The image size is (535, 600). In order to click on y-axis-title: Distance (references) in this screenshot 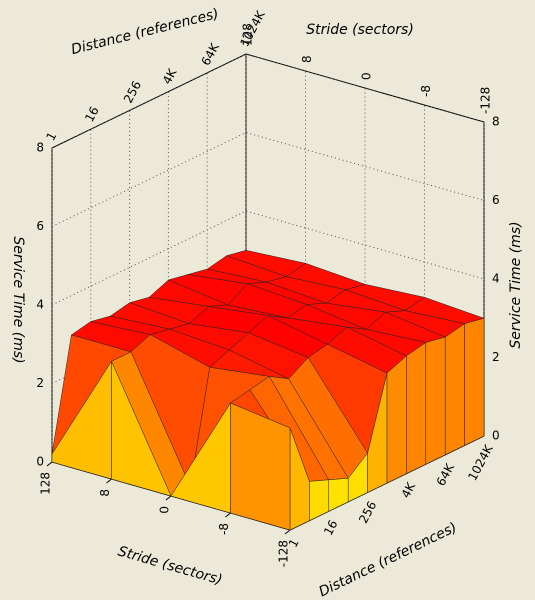, I will do `click(387, 560)`.